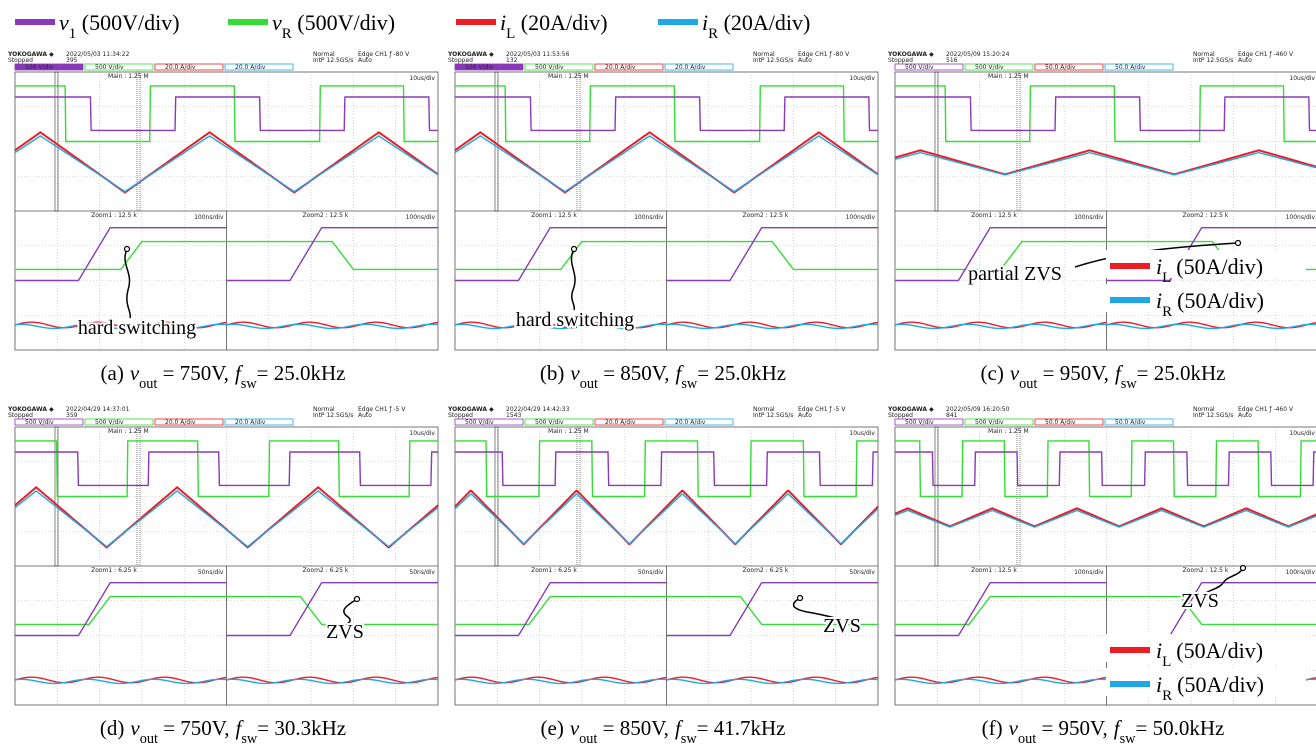 This screenshot has height=744, width=1316. What do you see at coordinates (98, 409) in the screenshot?
I see `scope-date: 2022/04/29 14:37:01` at bounding box center [98, 409].